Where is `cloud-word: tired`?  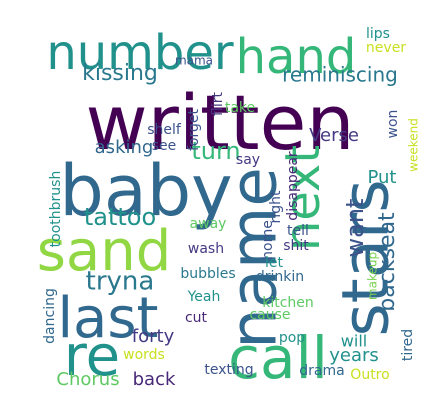 cloud-word: tired is located at coordinates (408, 345).